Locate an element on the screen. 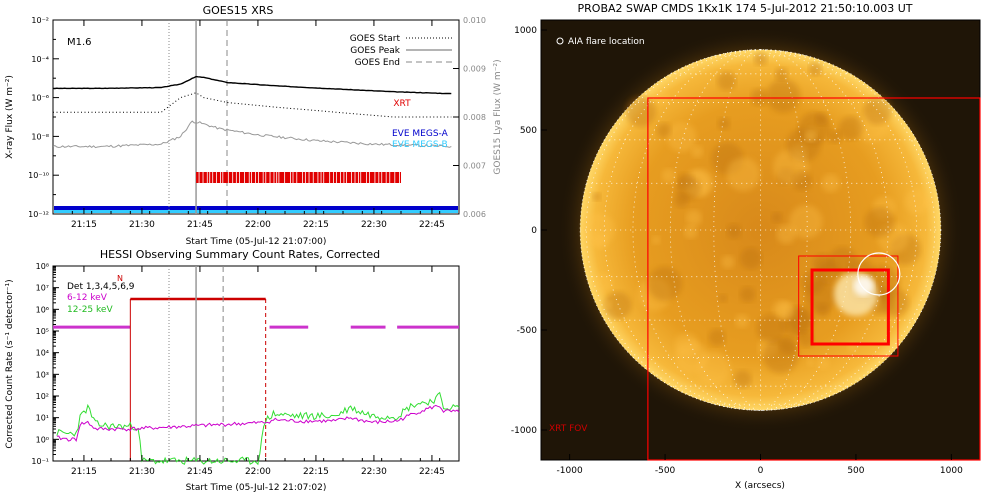 This screenshot has width=1000, height=500. aia-flare-legend-marker is located at coordinates (560, 41).